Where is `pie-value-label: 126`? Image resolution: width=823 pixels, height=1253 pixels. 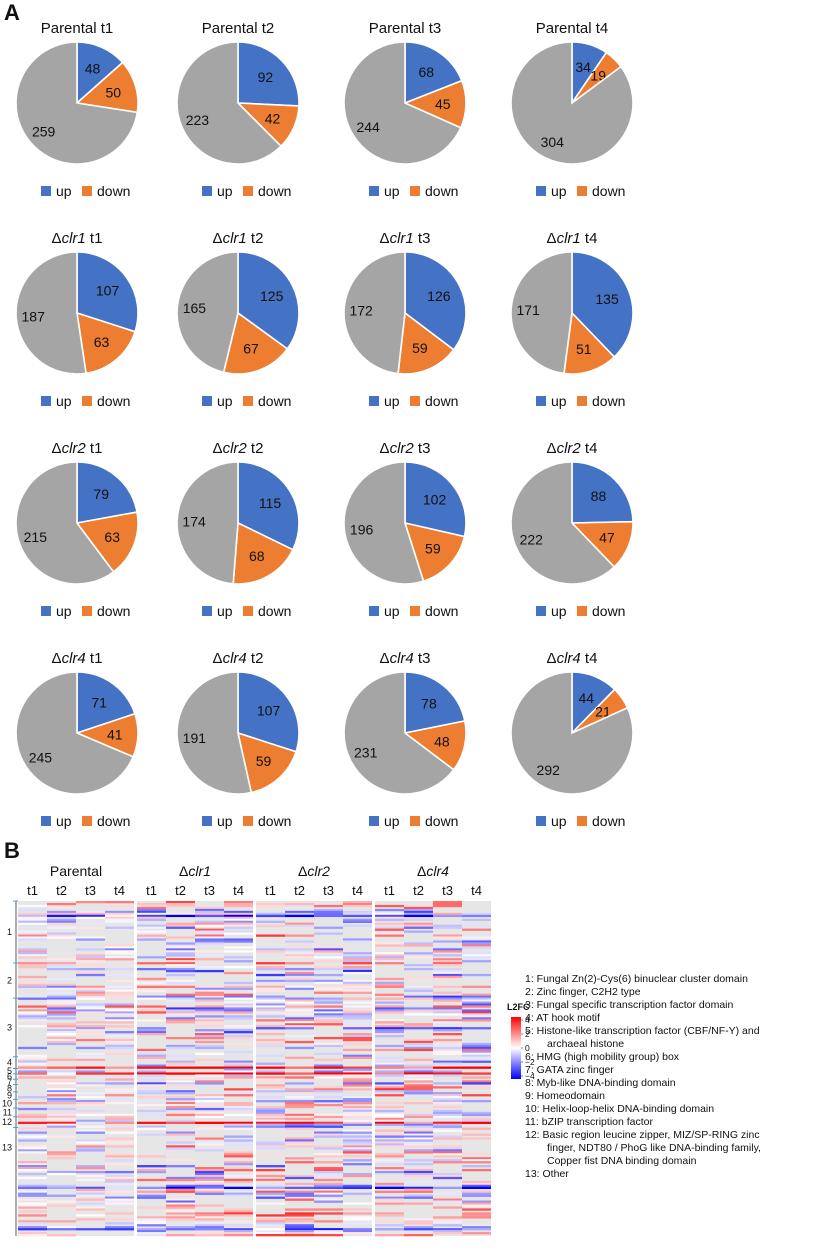 pie-value-label: 126 is located at coordinates (439, 296).